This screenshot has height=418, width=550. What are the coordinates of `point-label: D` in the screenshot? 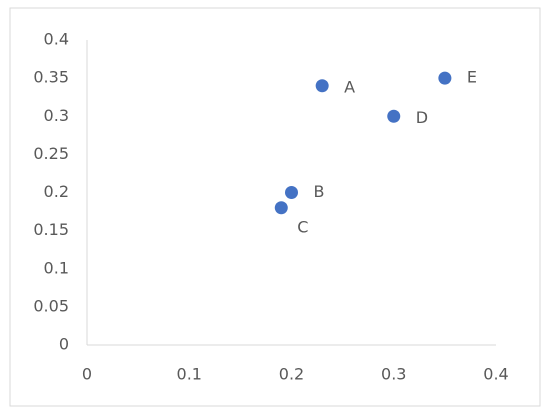 It's located at (422, 117).